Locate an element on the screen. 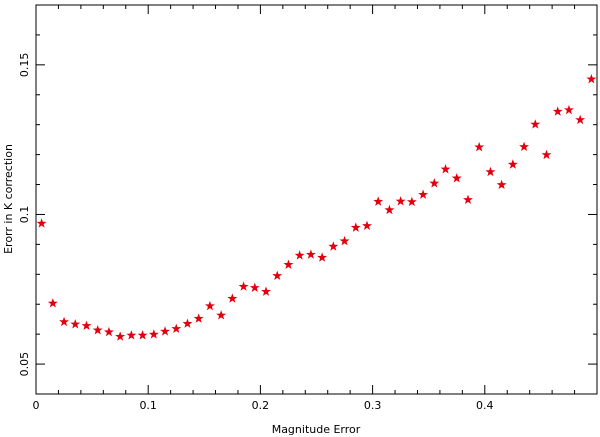  x-axis-label: Magnitude Error is located at coordinates (316, 429).